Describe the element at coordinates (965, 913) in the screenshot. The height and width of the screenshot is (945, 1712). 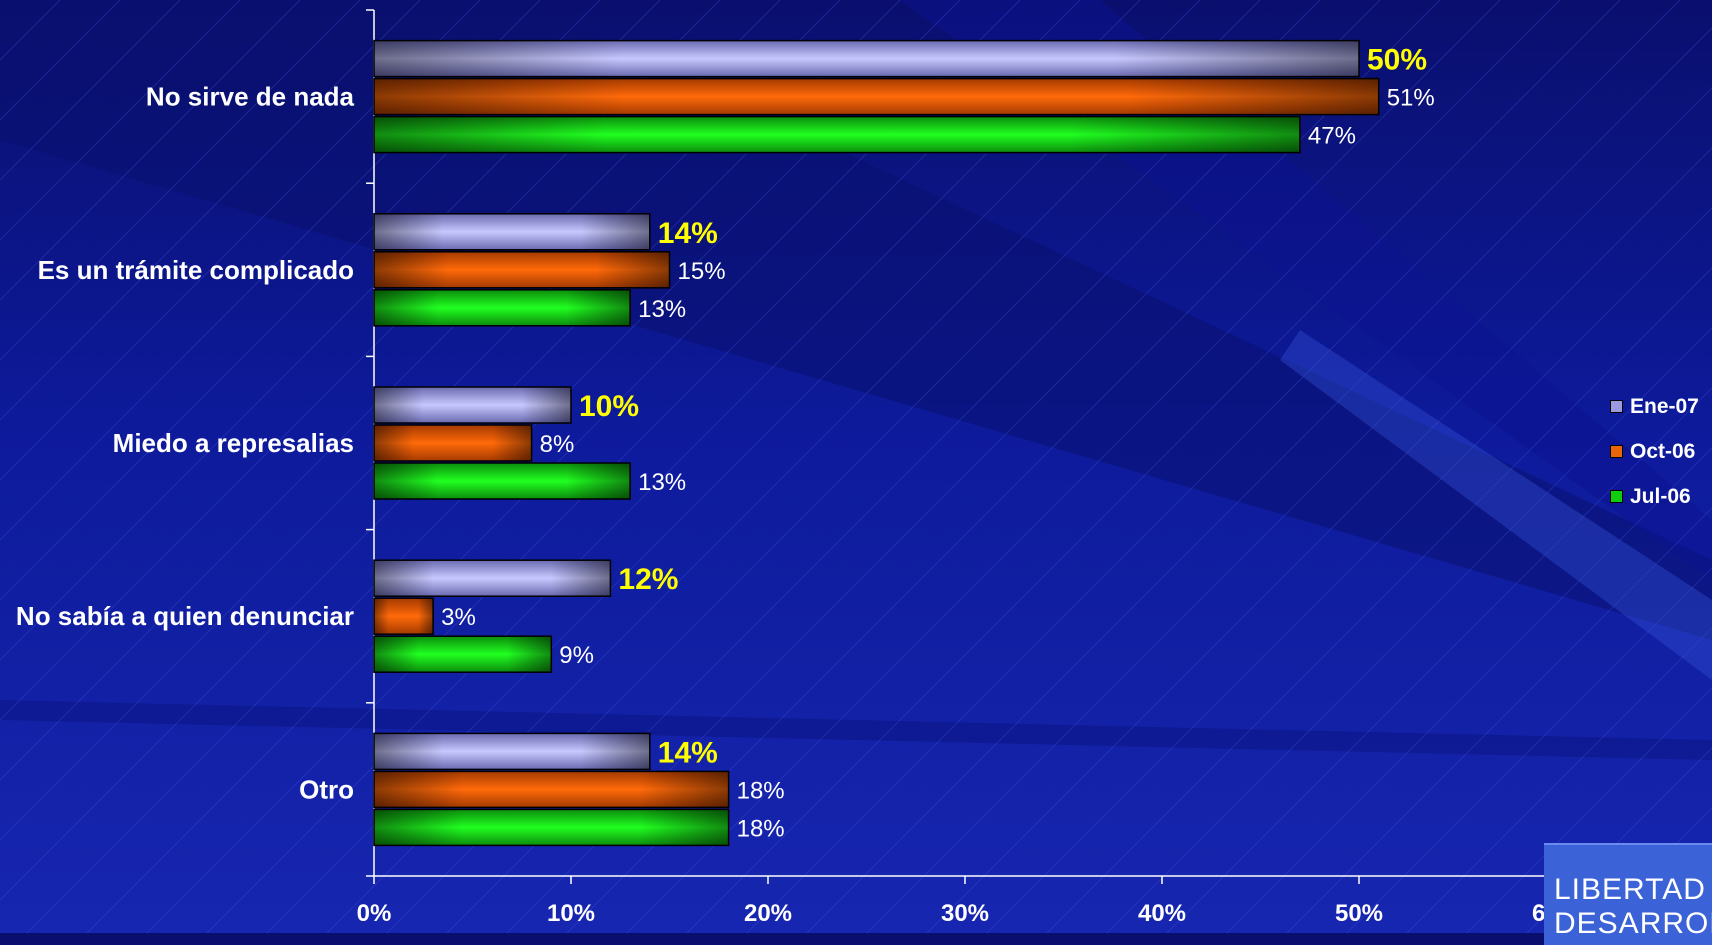
I see `x-tick-label: 30%` at that location.